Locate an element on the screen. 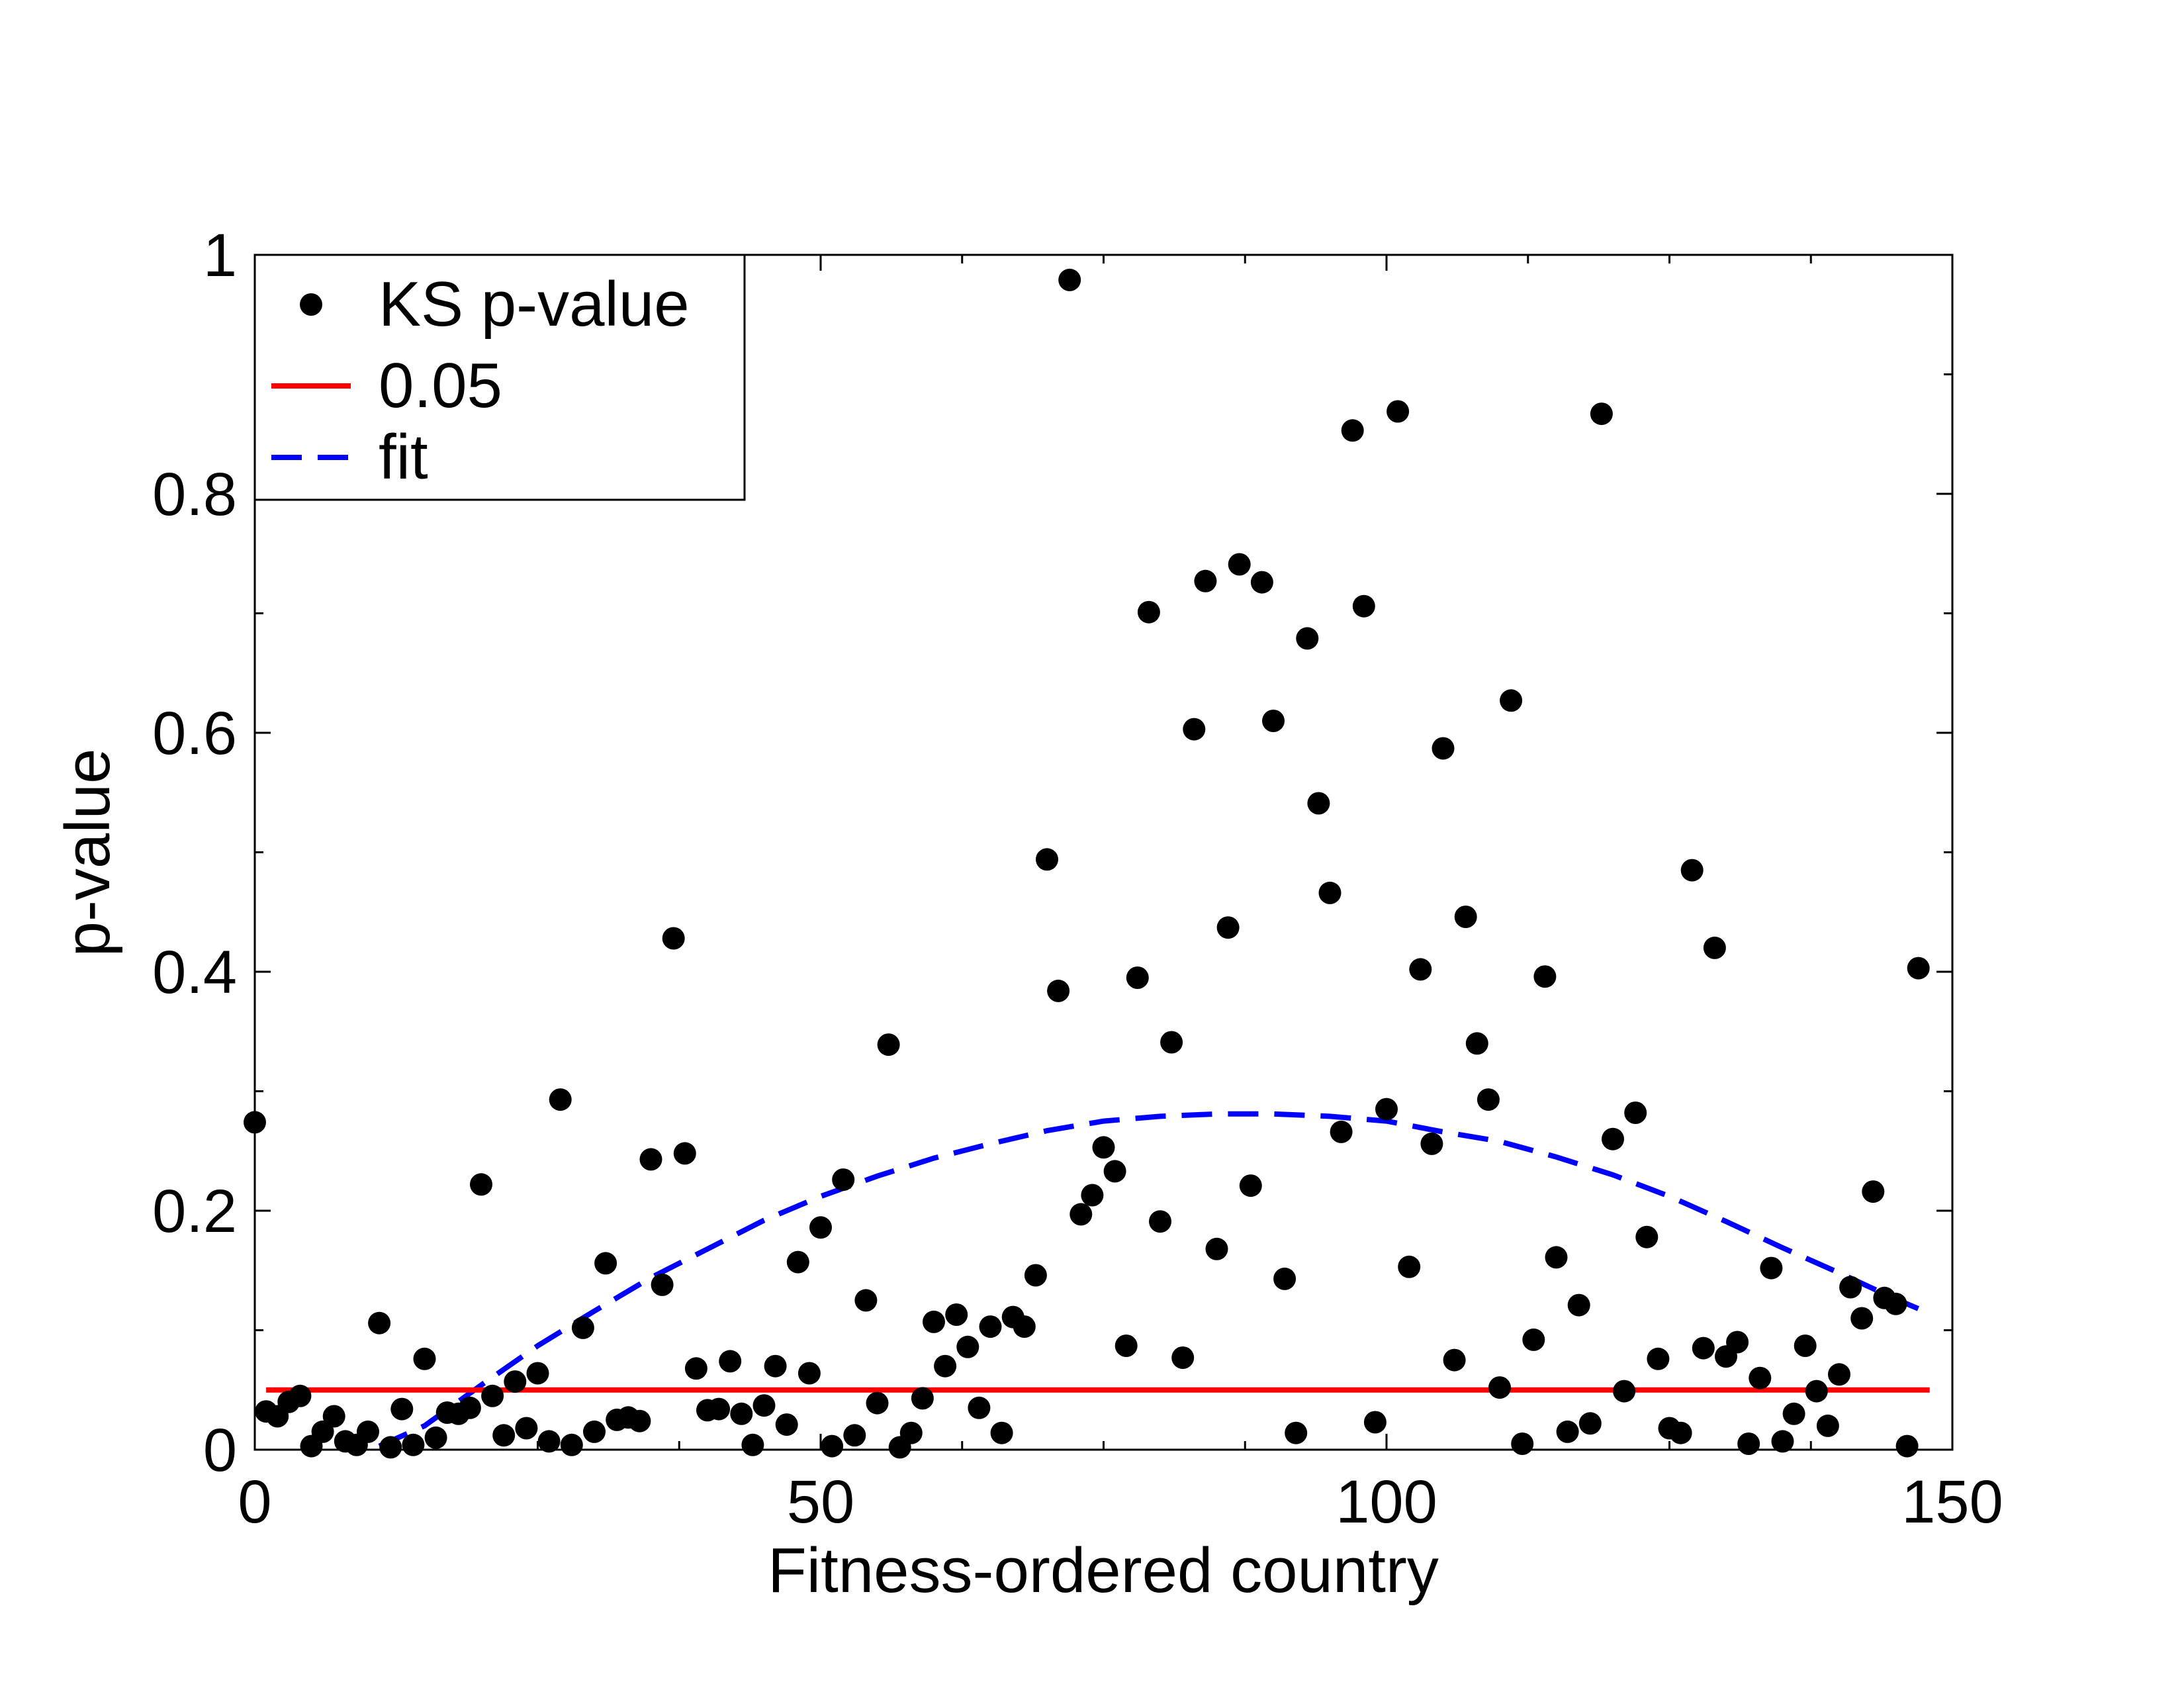  y-tick-label: 1 is located at coordinates (220, 255).